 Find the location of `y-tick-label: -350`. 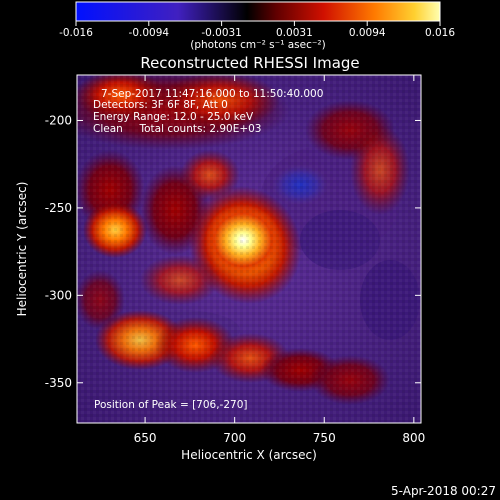

y-tick-label: -350 is located at coordinates (58, 383).